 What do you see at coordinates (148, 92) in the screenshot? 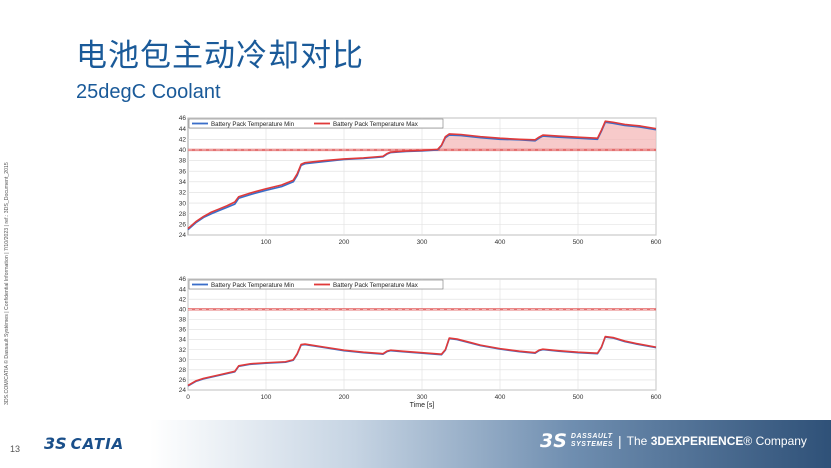
I see `slide-subtitle: 25degC Coolant` at bounding box center [148, 92].